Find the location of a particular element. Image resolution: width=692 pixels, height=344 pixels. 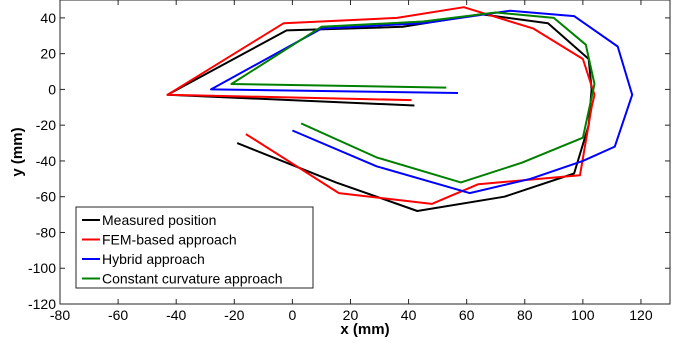

y-tick-label: 40 is located at coordinates (48, 18).